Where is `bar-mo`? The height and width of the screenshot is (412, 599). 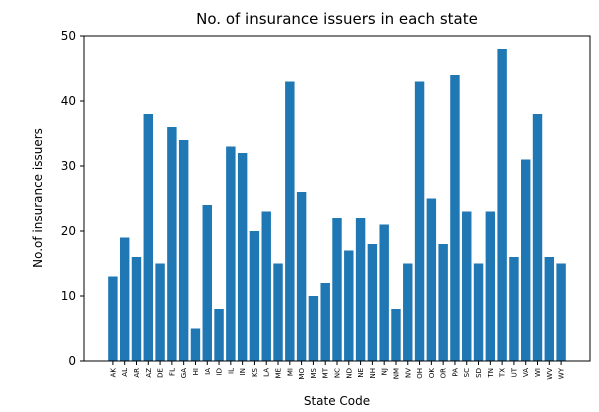 bar-mo is located at coordinates (301, 276).